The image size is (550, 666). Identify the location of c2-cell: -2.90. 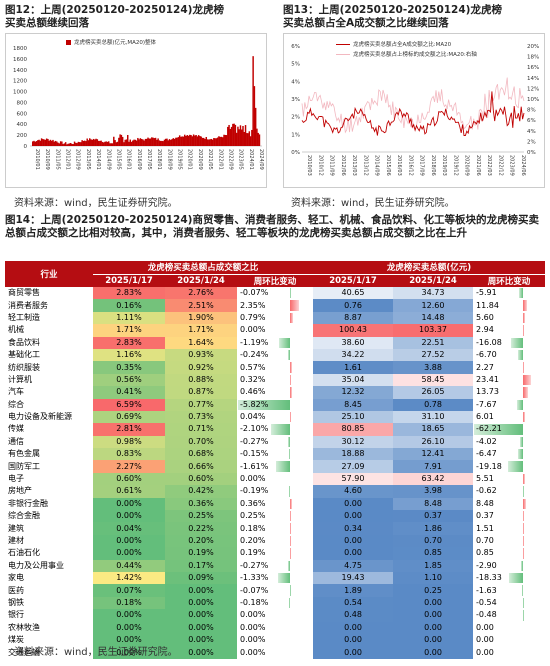
(509, 565).